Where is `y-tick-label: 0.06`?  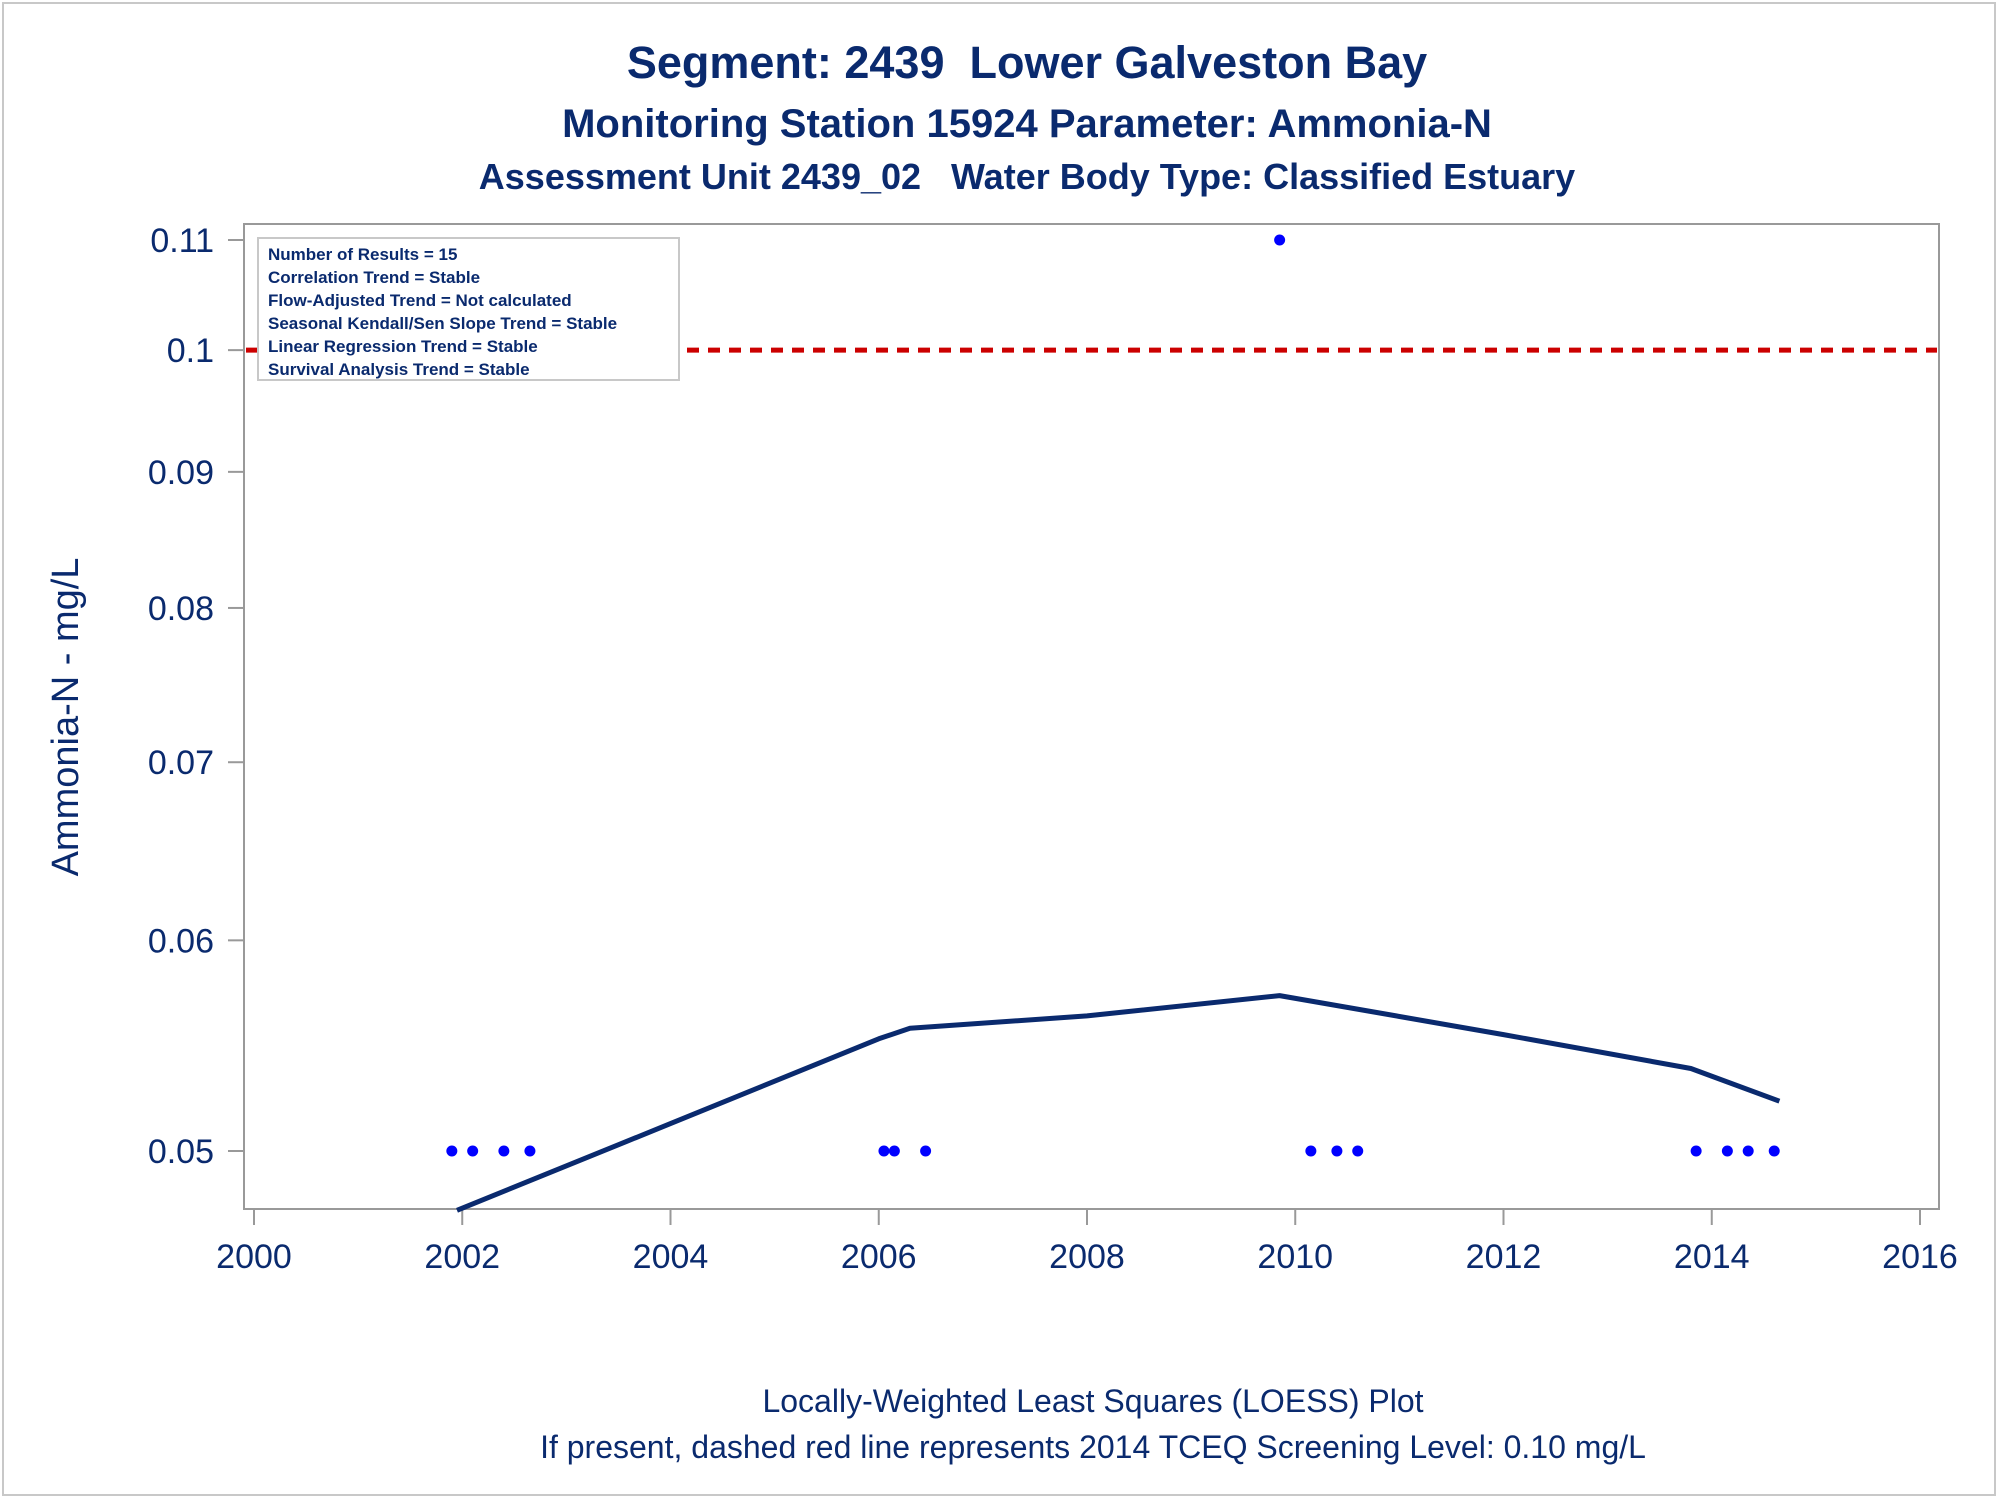
y-tick-label: 0.06 is located at coordinates (181, 941).